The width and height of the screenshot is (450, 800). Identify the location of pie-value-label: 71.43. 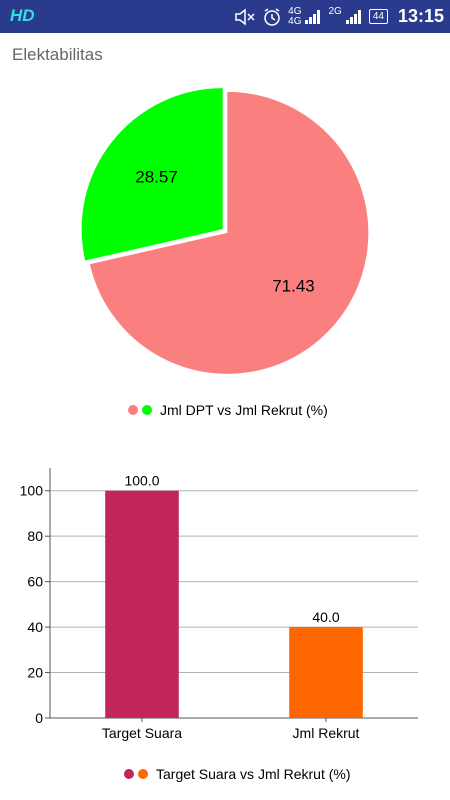
(293, 286).